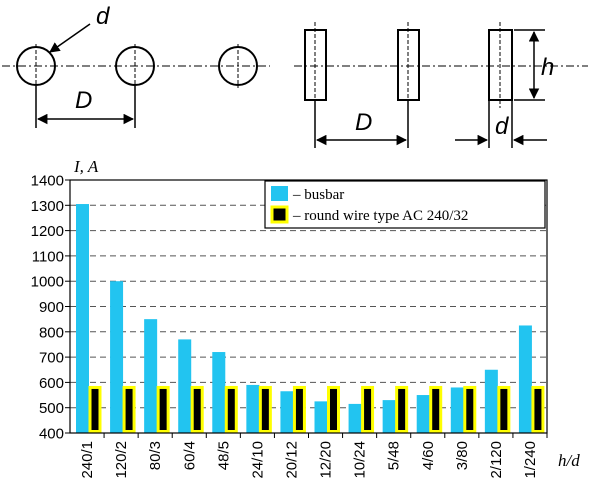 Image resolution: width=589 pixels, height=494 pixels. What do you see at coordinates (47, 282) in the screenshot?
I see `y-tick-label: 1000` at bounding box center [47, 282].